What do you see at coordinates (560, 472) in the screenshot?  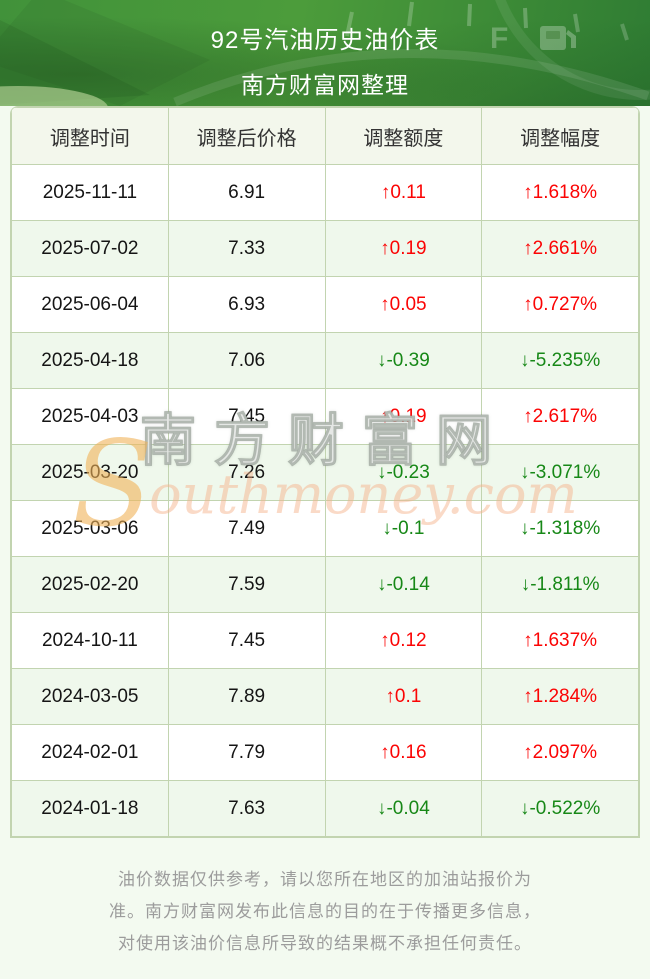 I see `pct-cell: ↓-3.071%` at bounding box center [560, 472].